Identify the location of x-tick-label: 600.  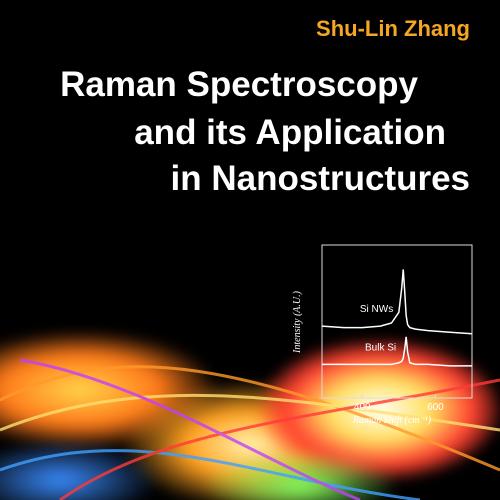
(435, 407).